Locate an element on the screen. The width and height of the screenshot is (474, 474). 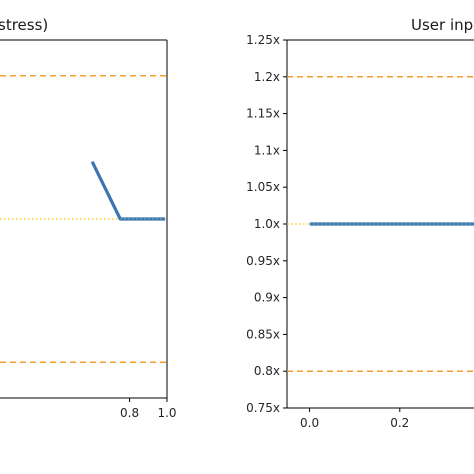
y-tick-label: 0.9x is located at coordinates (267, 298).